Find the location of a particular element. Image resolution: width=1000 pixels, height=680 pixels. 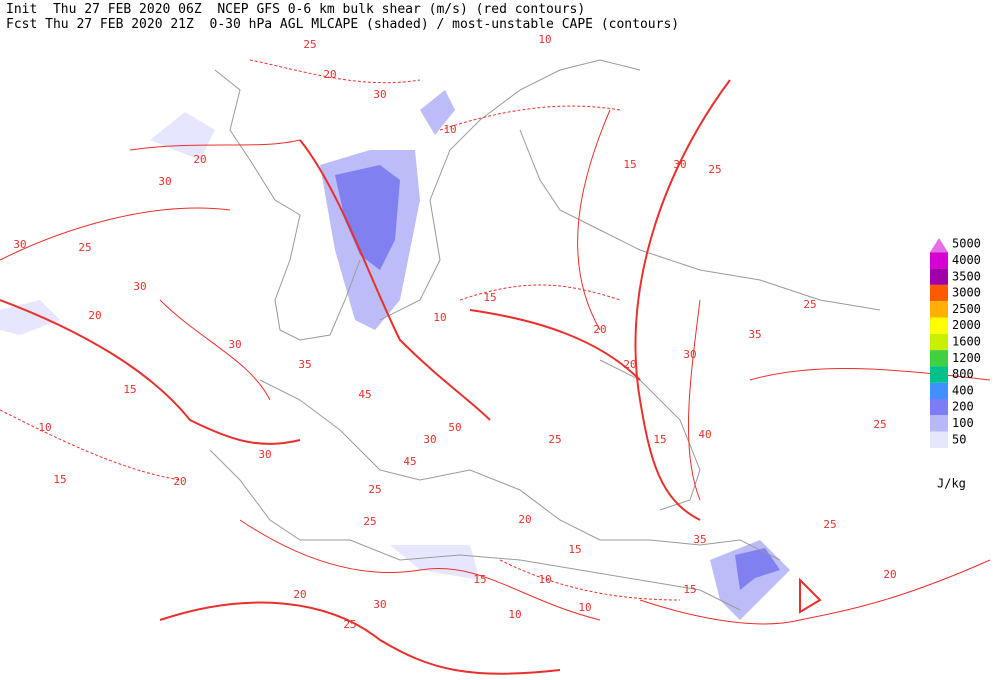

legend-label: 400 is located at coordinates (963, 390).